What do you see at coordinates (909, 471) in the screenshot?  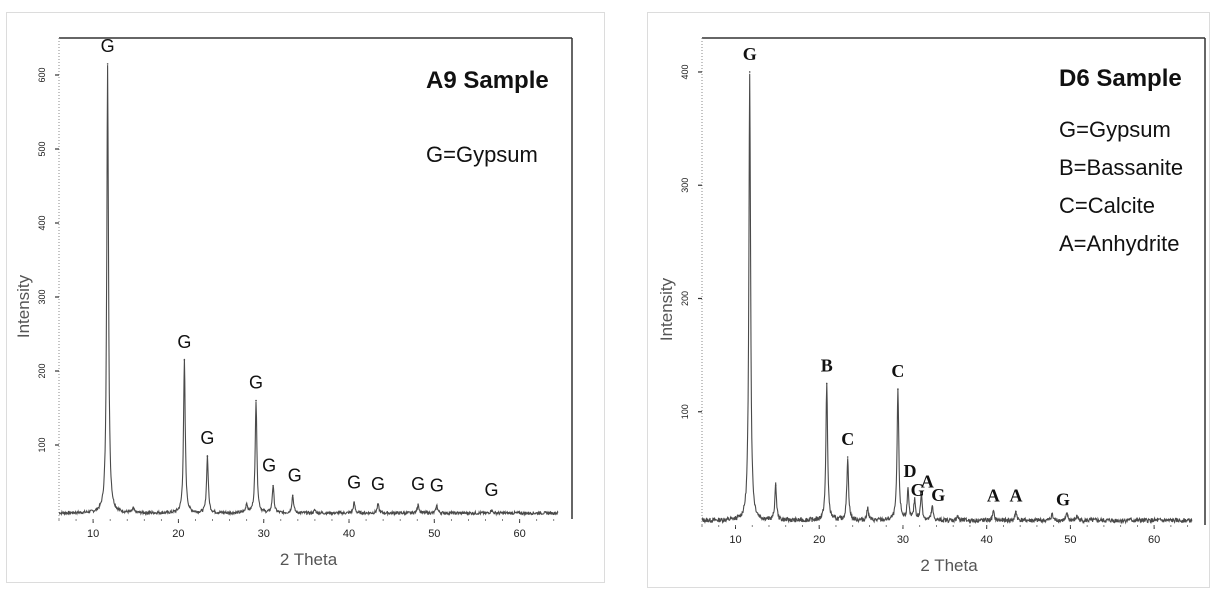 I see `peak-label: D` at bounding box center [909, 471].